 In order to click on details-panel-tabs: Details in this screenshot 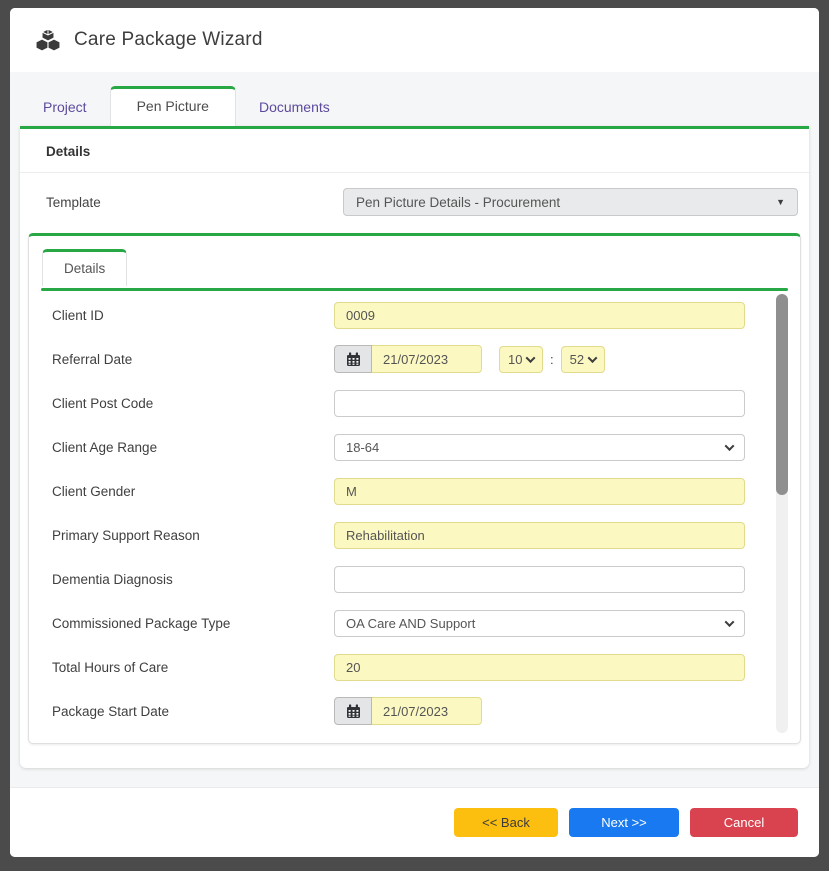, I will do `click(414, 261)`.